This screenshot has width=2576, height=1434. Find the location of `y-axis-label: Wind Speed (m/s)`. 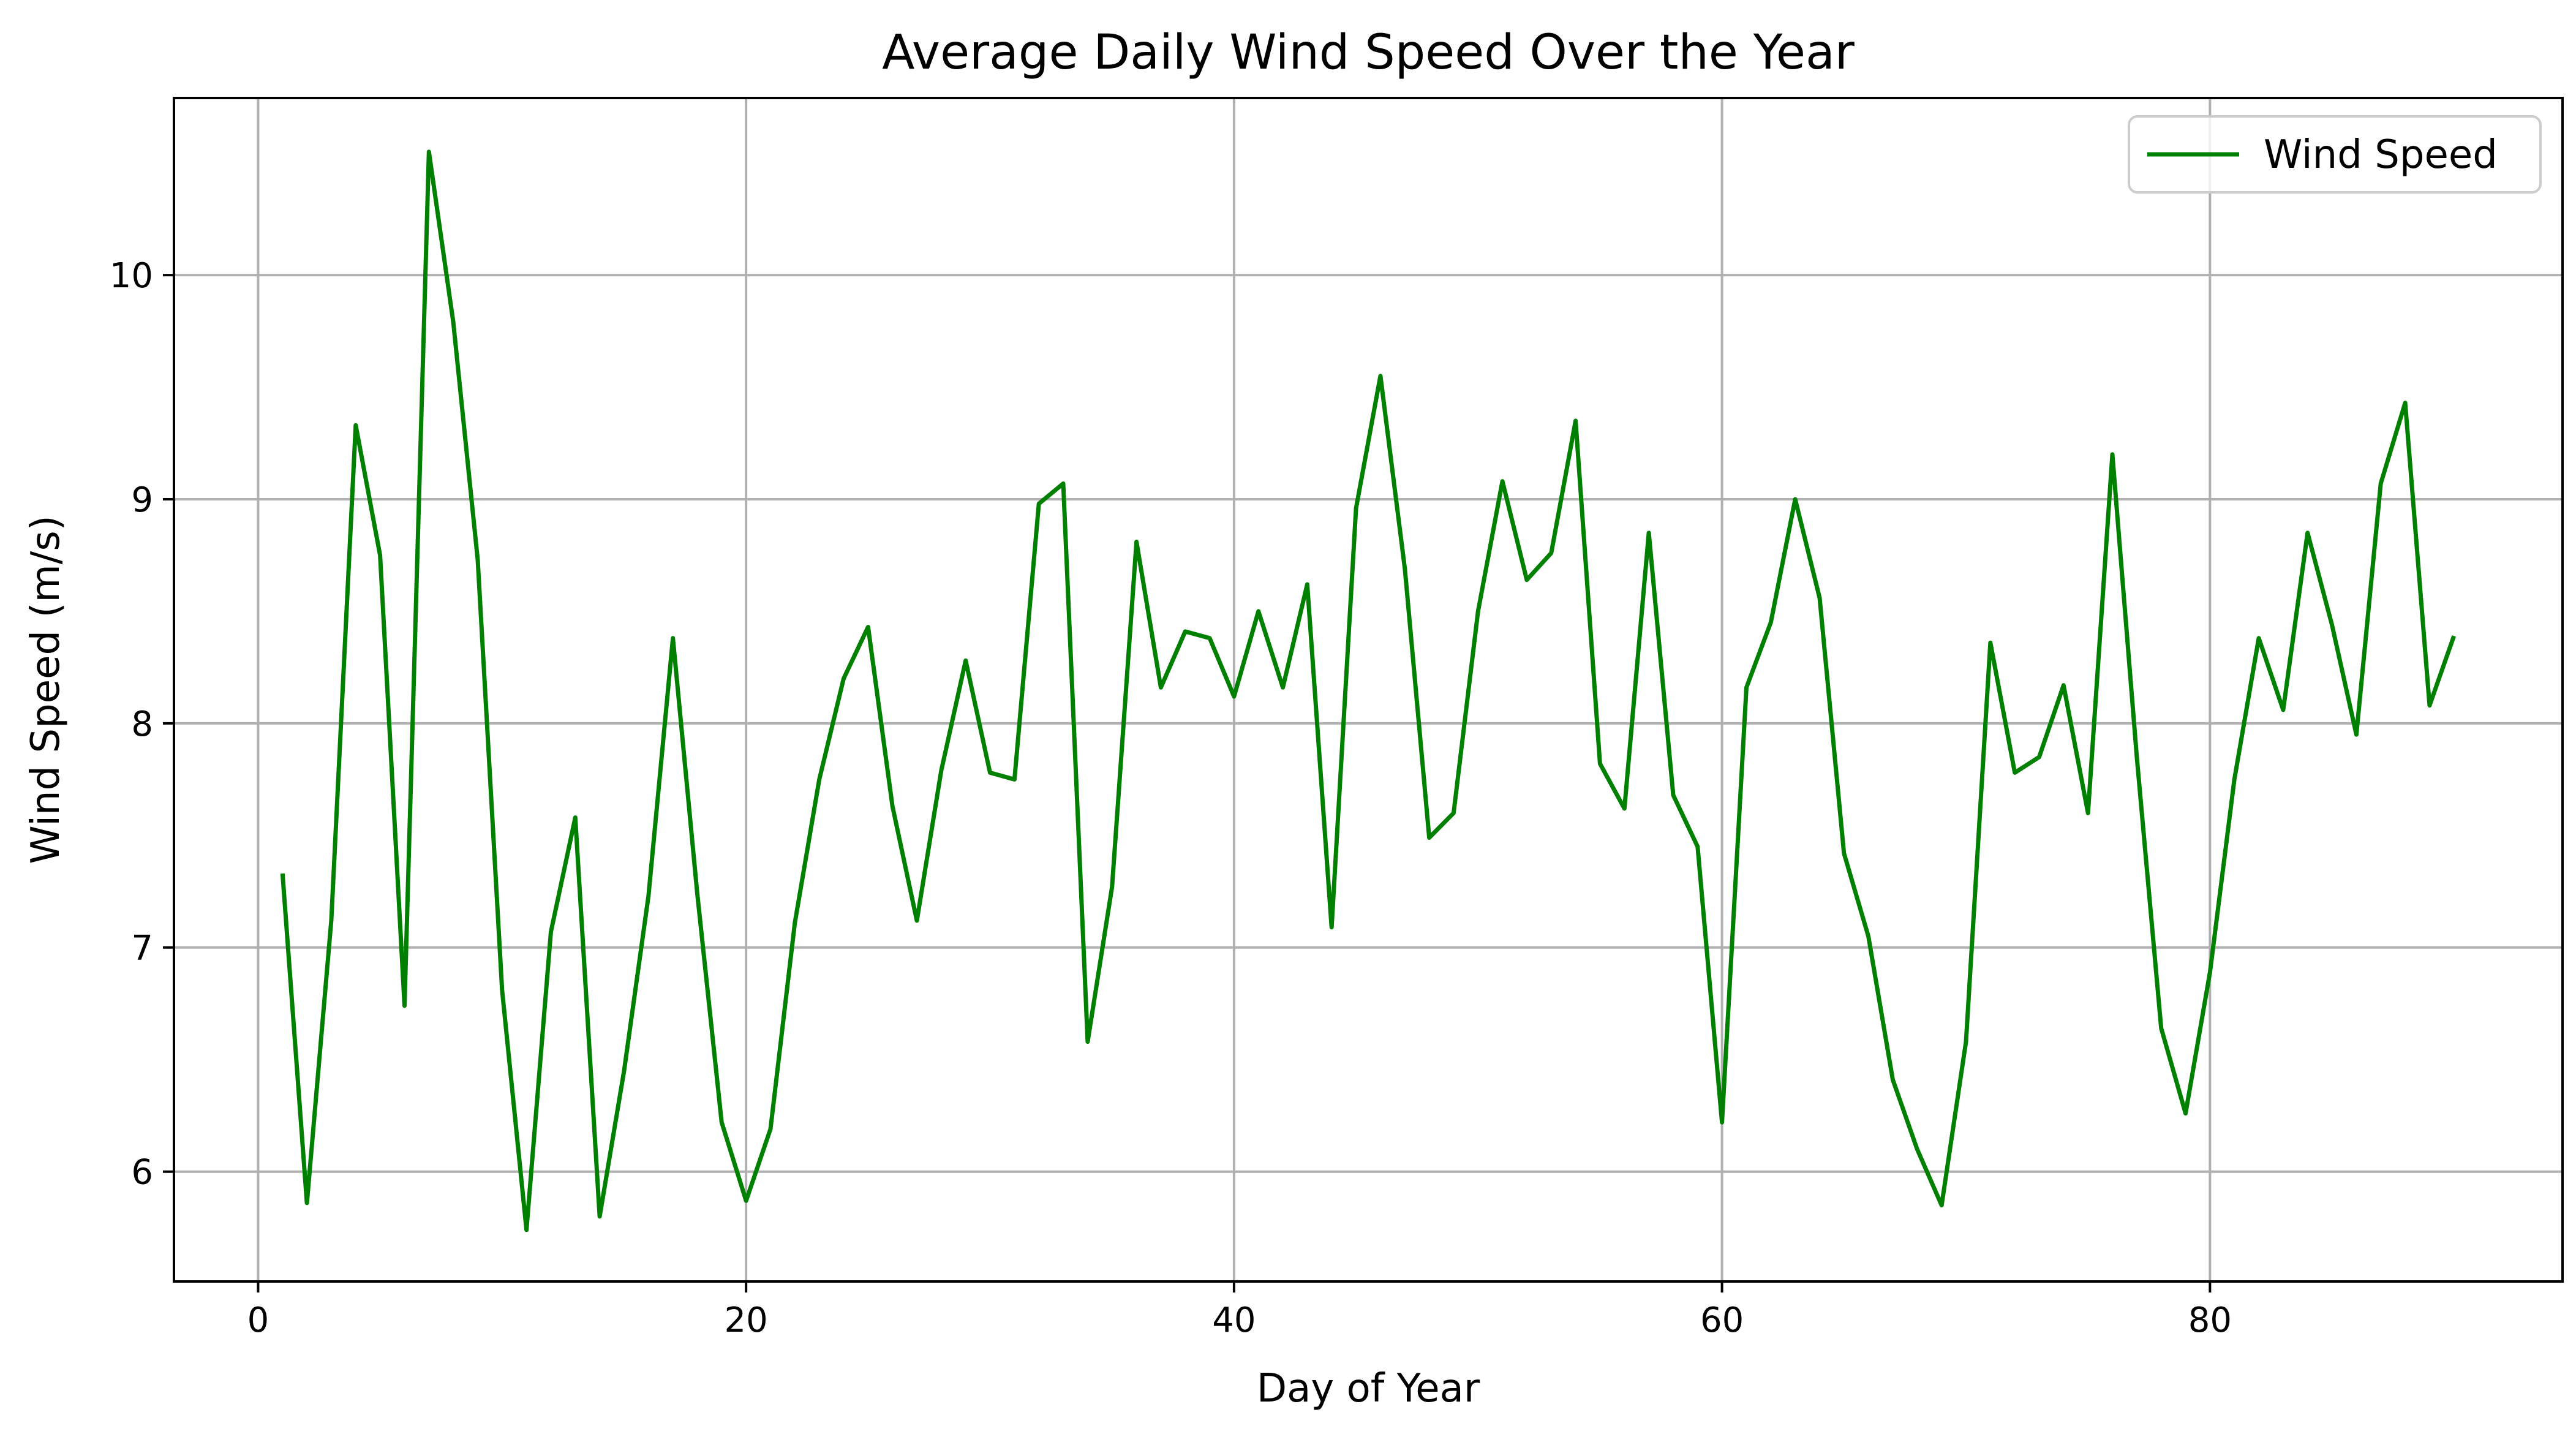

y-axis-label: Wind Speed (m/s) is located at coordinates (46, 690).